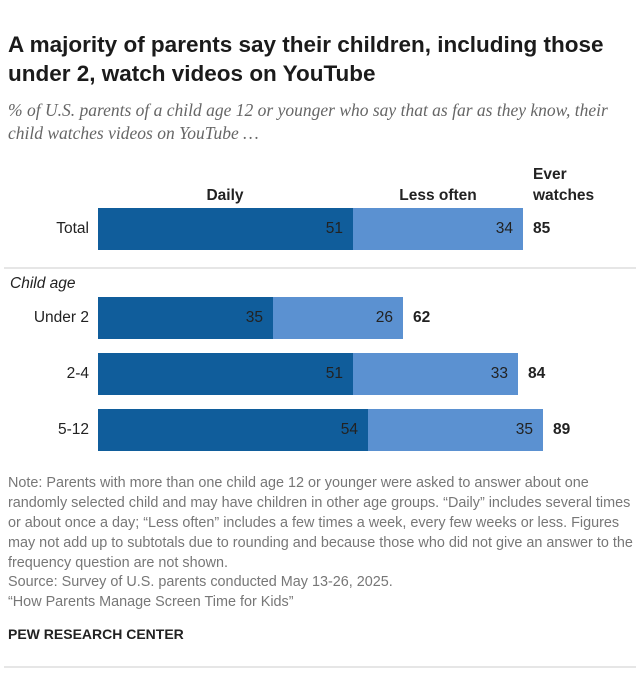  What do you see at coordinates (73, 429) in the screenshot?
I see `category-label: 5-12` at bounding box center [73, 429].